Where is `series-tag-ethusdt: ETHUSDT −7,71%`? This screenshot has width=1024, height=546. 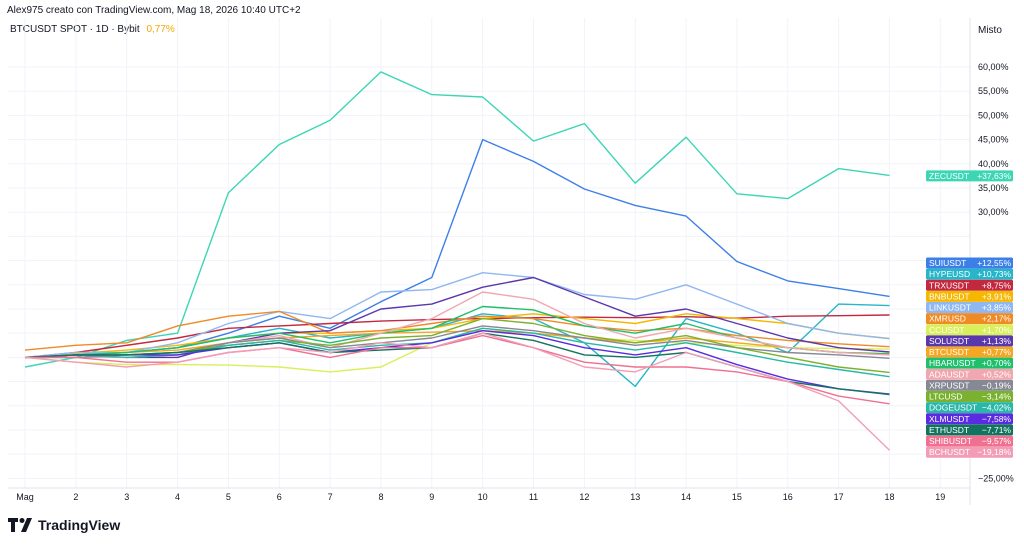
series-tag-ethusdt: ETHUSDT −7,71% is located at coordinates (969, 430).